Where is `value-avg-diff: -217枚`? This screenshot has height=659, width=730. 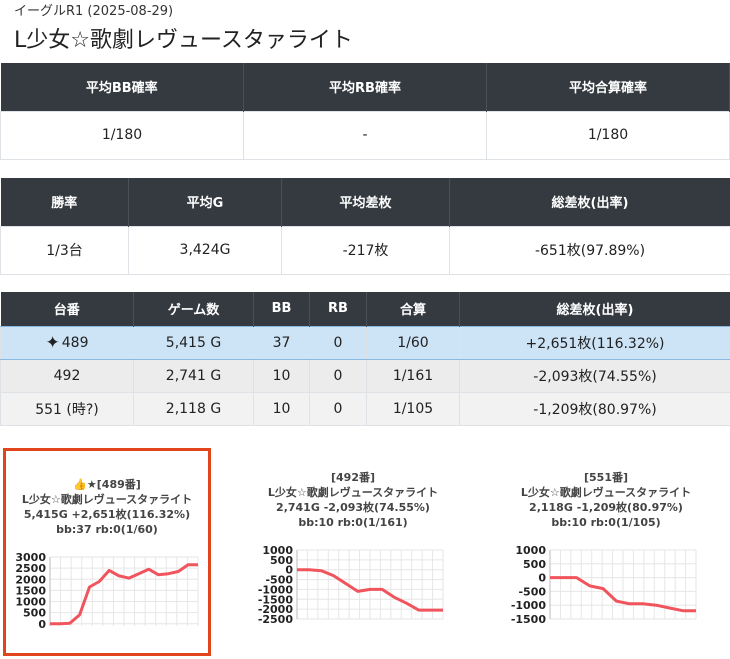
value-avg-diff: -217枚 is located at coordinates (365, 250).